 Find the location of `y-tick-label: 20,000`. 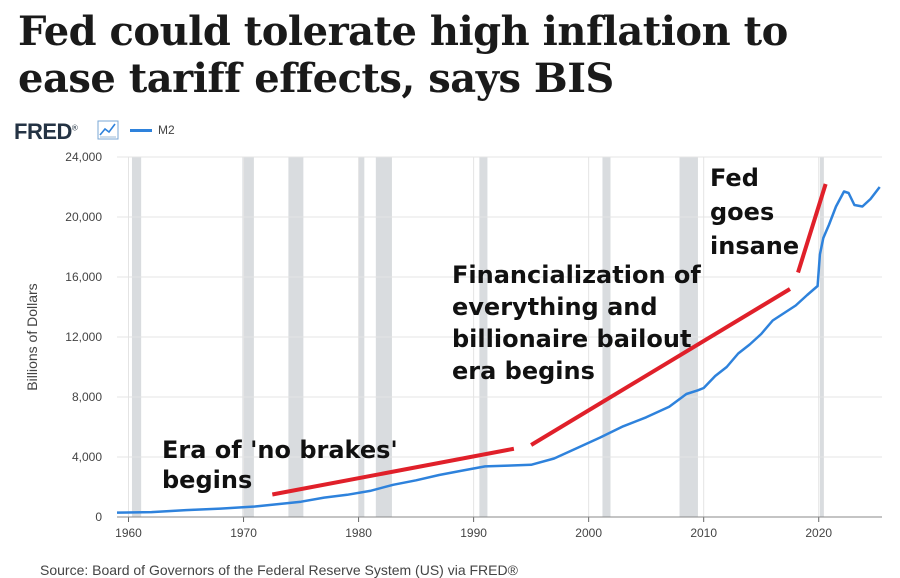

y-tick-label: 20,000 is located at coordinates (83, 217).